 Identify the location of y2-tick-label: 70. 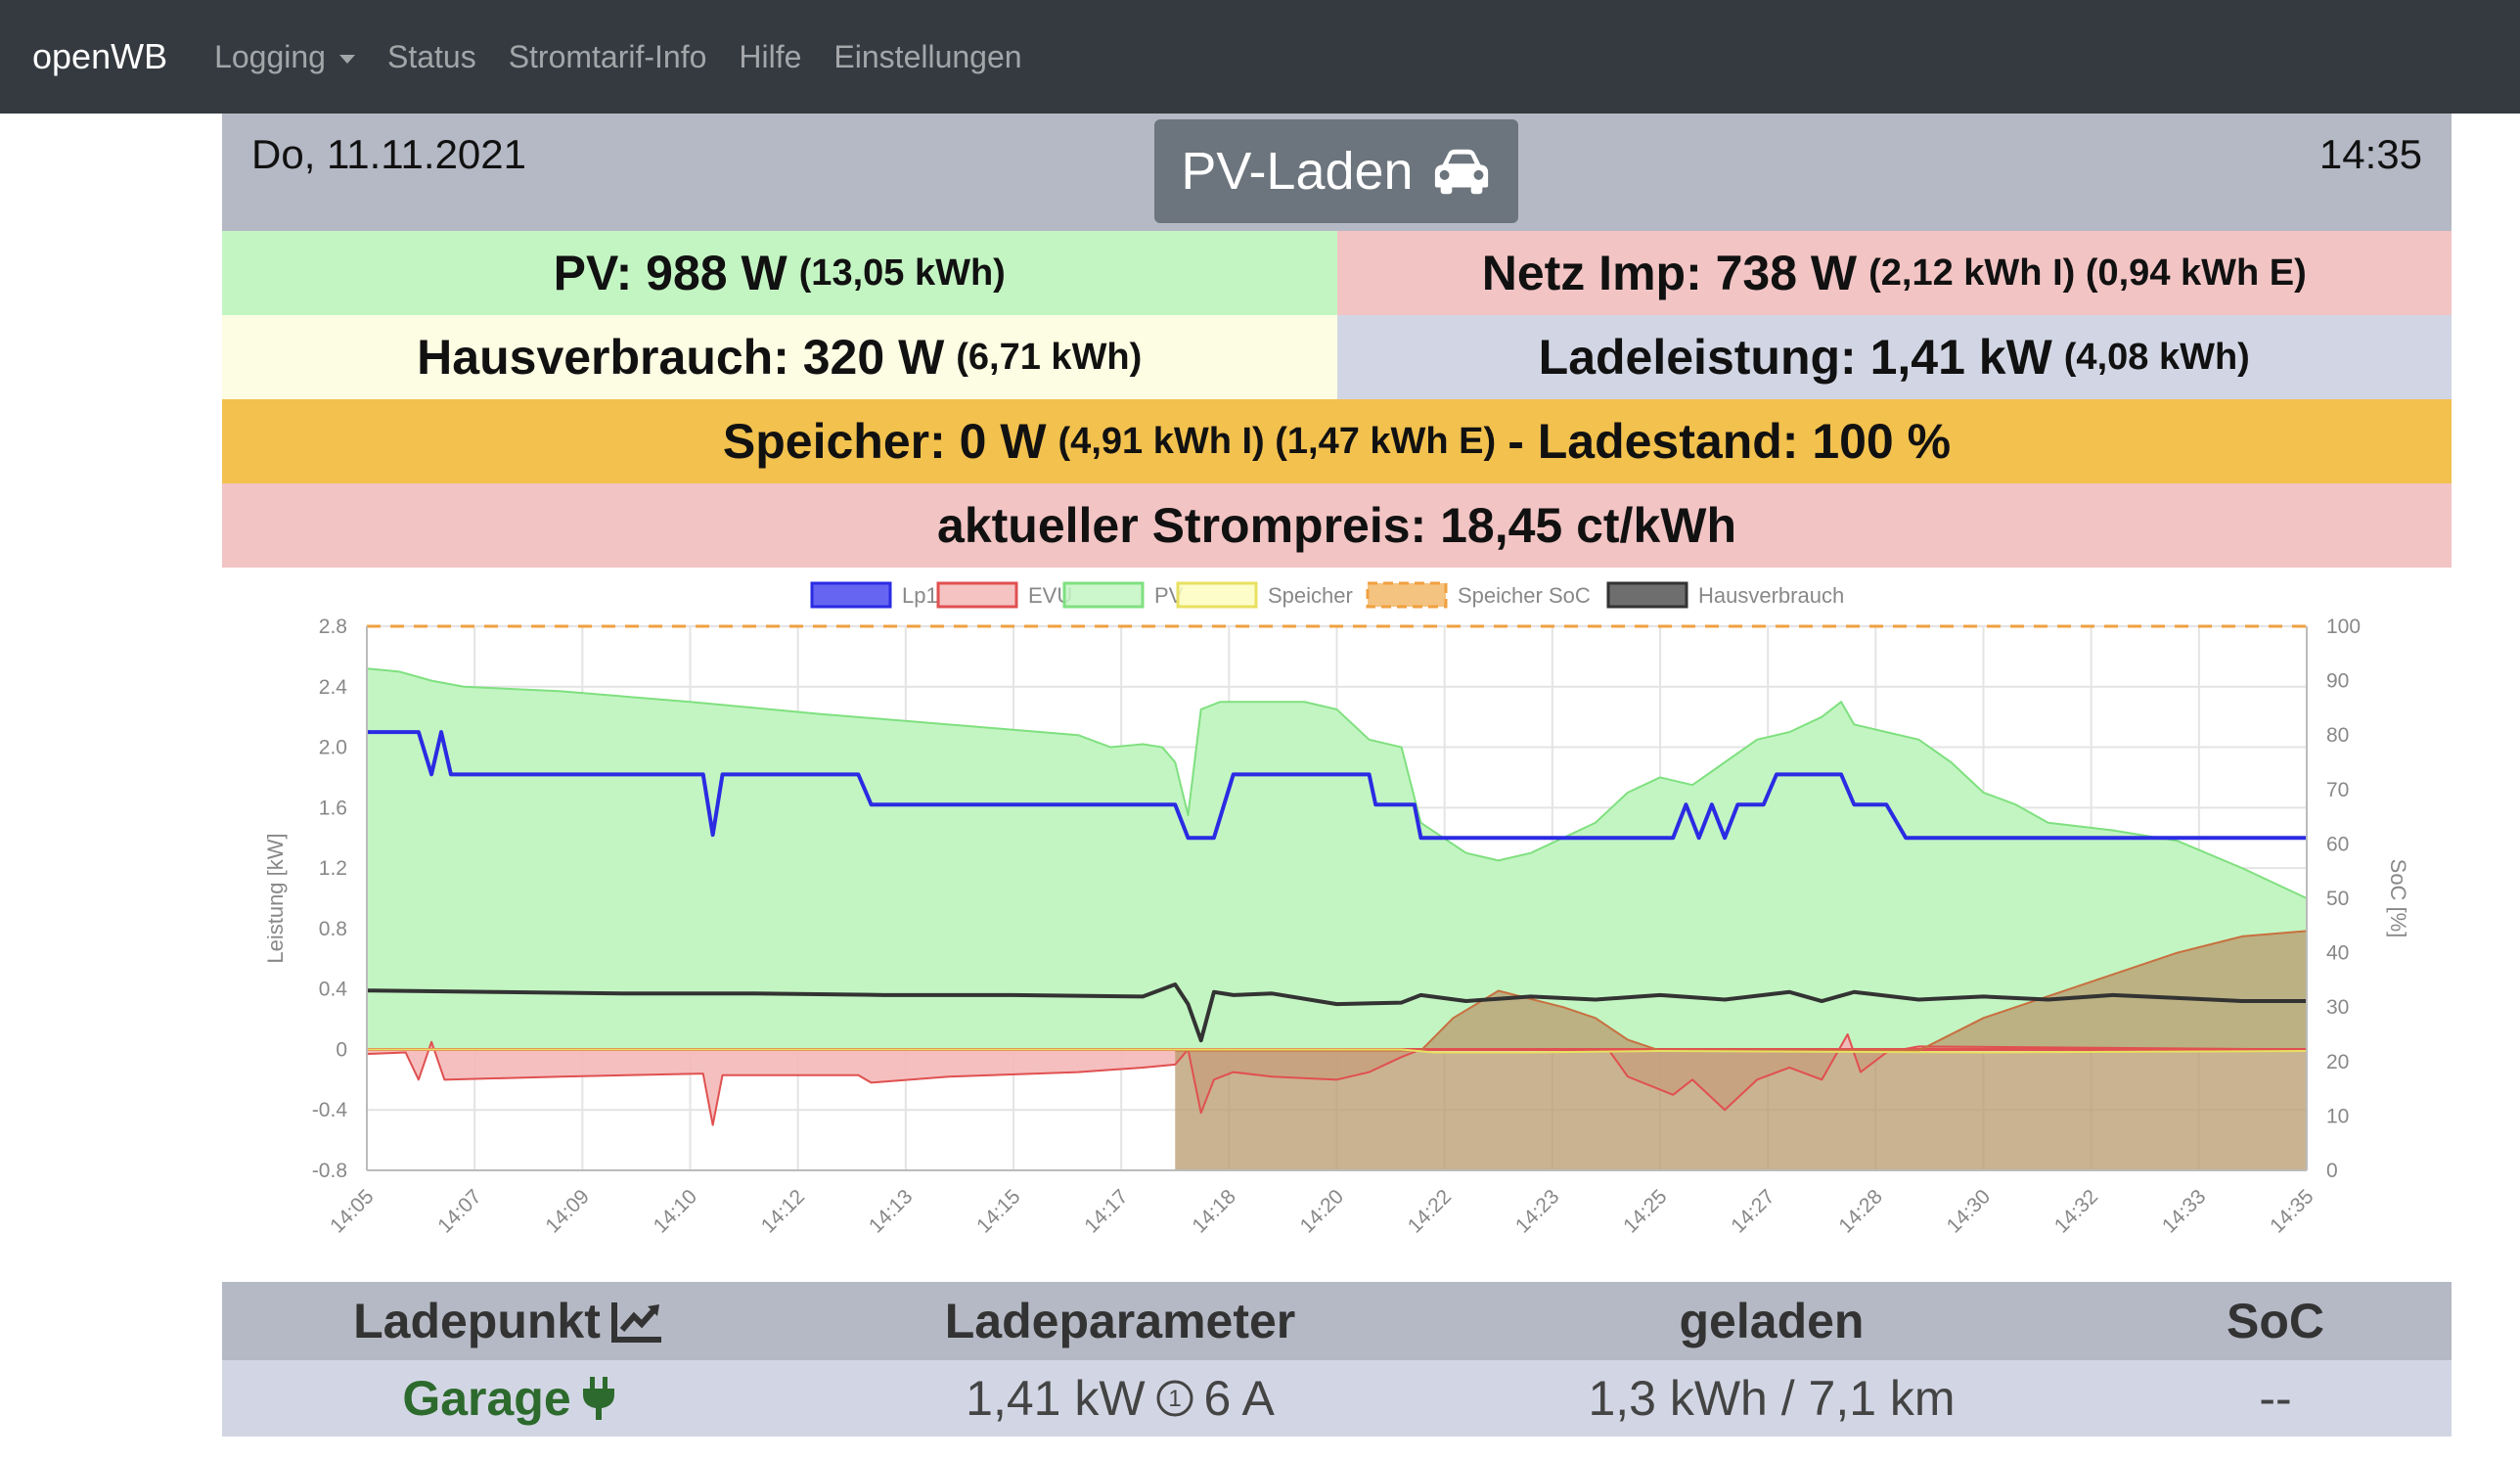
(2337, 790).